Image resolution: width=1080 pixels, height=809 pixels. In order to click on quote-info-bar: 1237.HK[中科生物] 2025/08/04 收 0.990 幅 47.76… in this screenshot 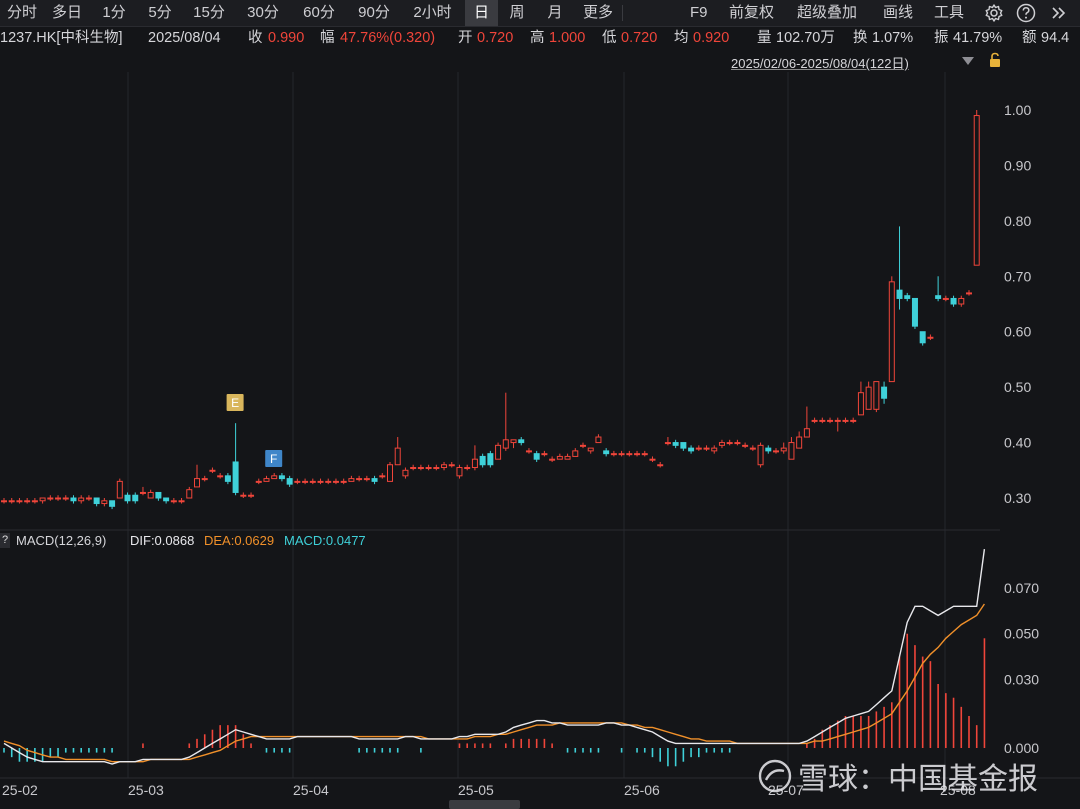, I will do `click(540, 38)`.